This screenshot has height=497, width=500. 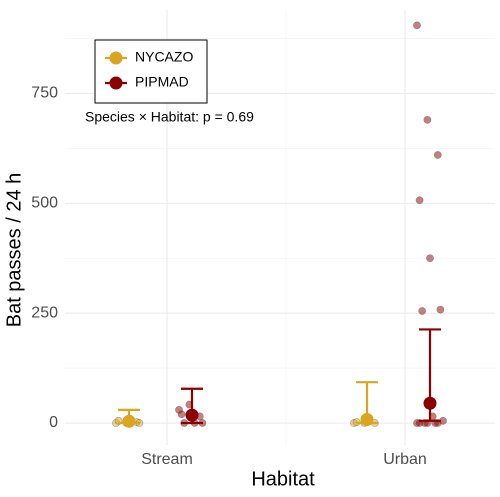 I want to click on y-tick-label: 0, so click(x=53, y=422).